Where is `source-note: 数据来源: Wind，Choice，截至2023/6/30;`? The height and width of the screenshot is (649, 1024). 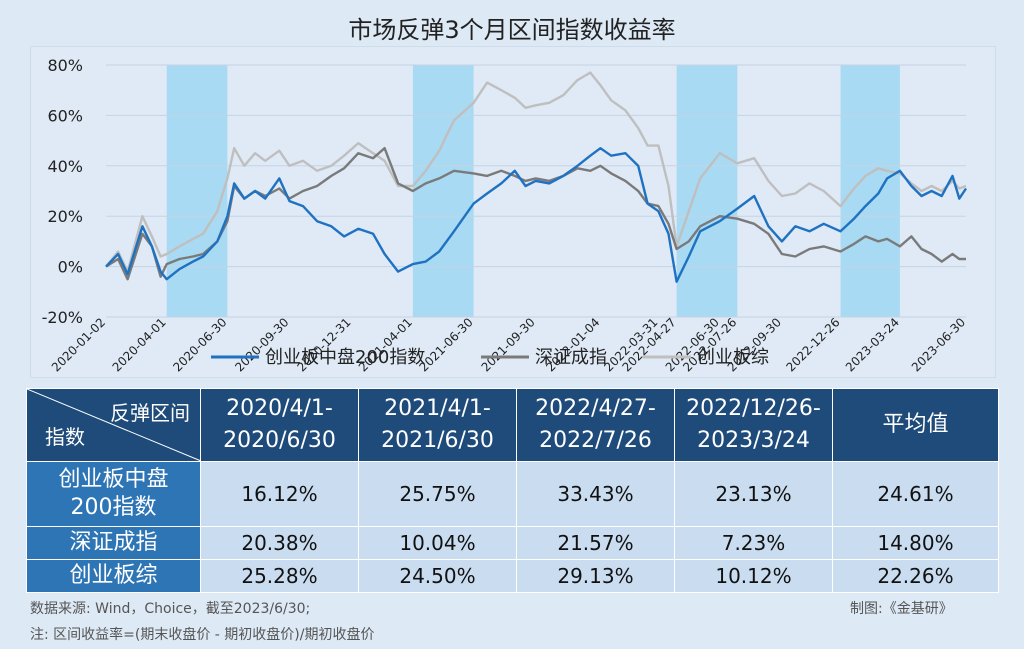
source-note: 数据来源: Wind，Choice，截至2023/6/30; is located at coordinates (170, 609).